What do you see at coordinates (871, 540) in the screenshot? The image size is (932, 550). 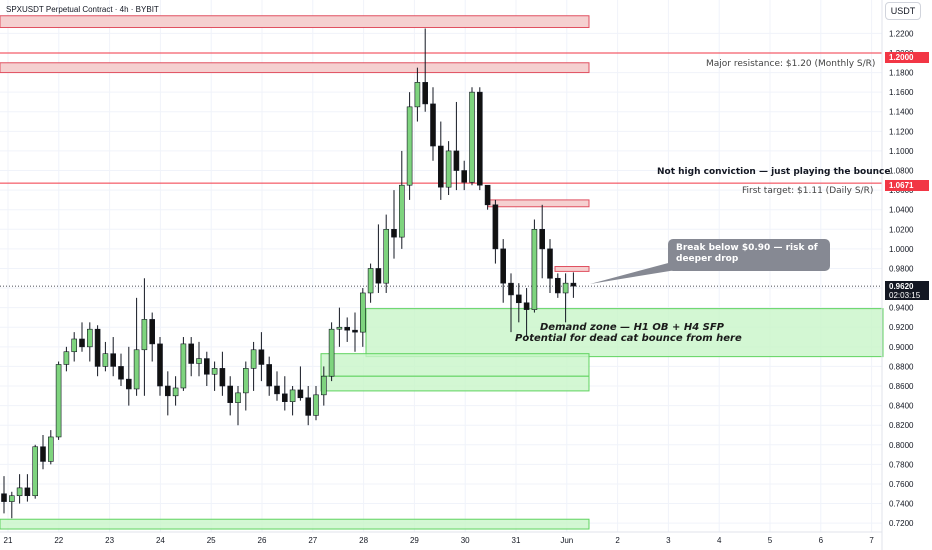 I see `x-tick-label: 7` at bounding box center [871, 540].